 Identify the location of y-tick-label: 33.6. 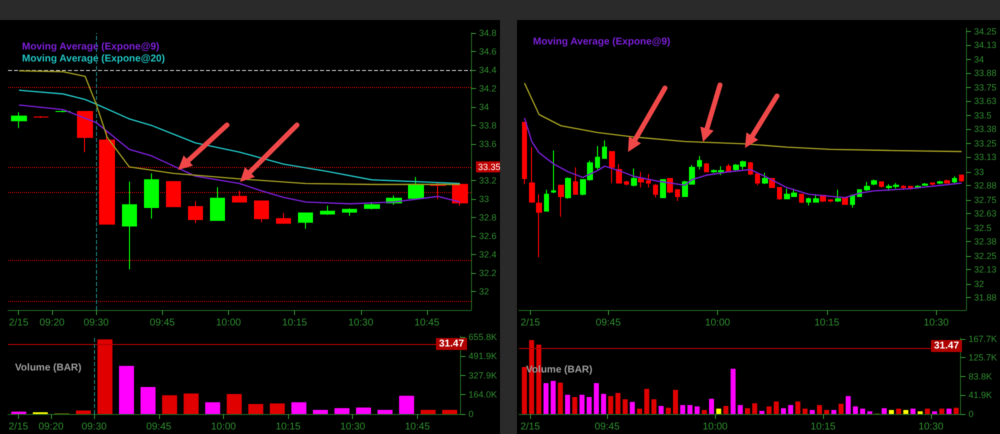
(488, 143).